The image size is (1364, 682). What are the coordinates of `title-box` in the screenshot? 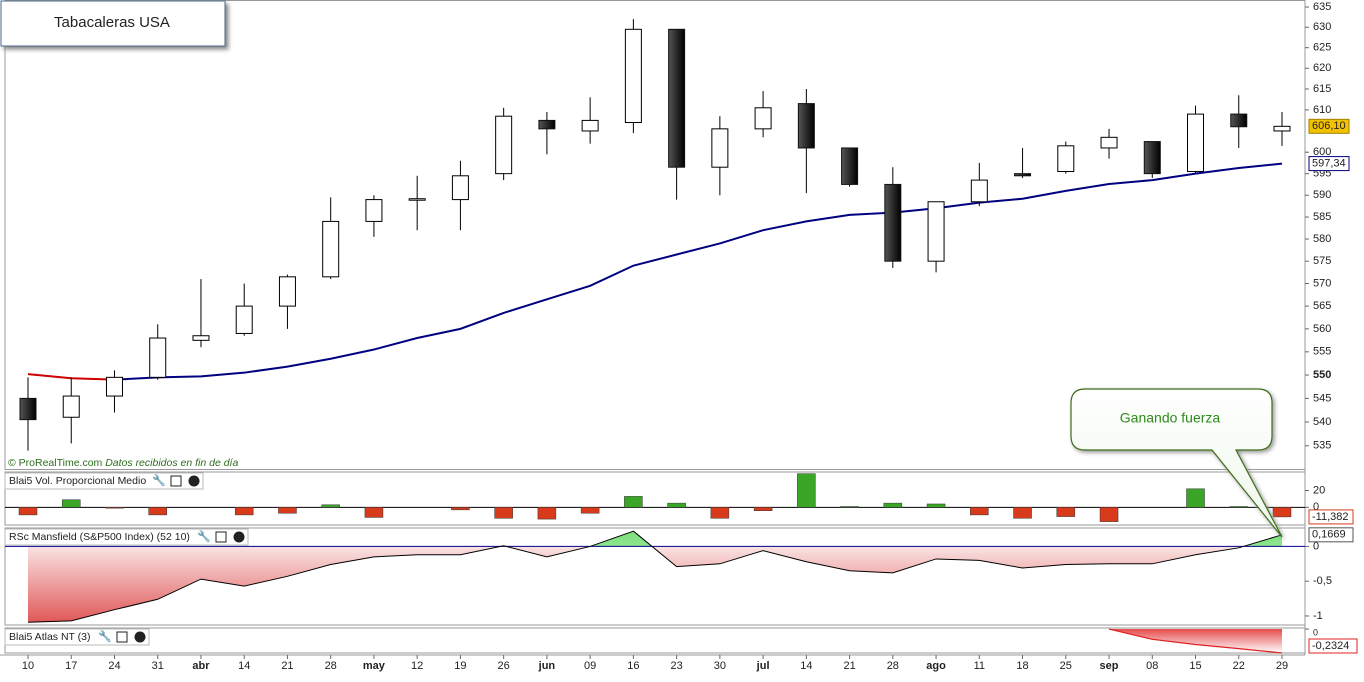 It's located at (113, 23).